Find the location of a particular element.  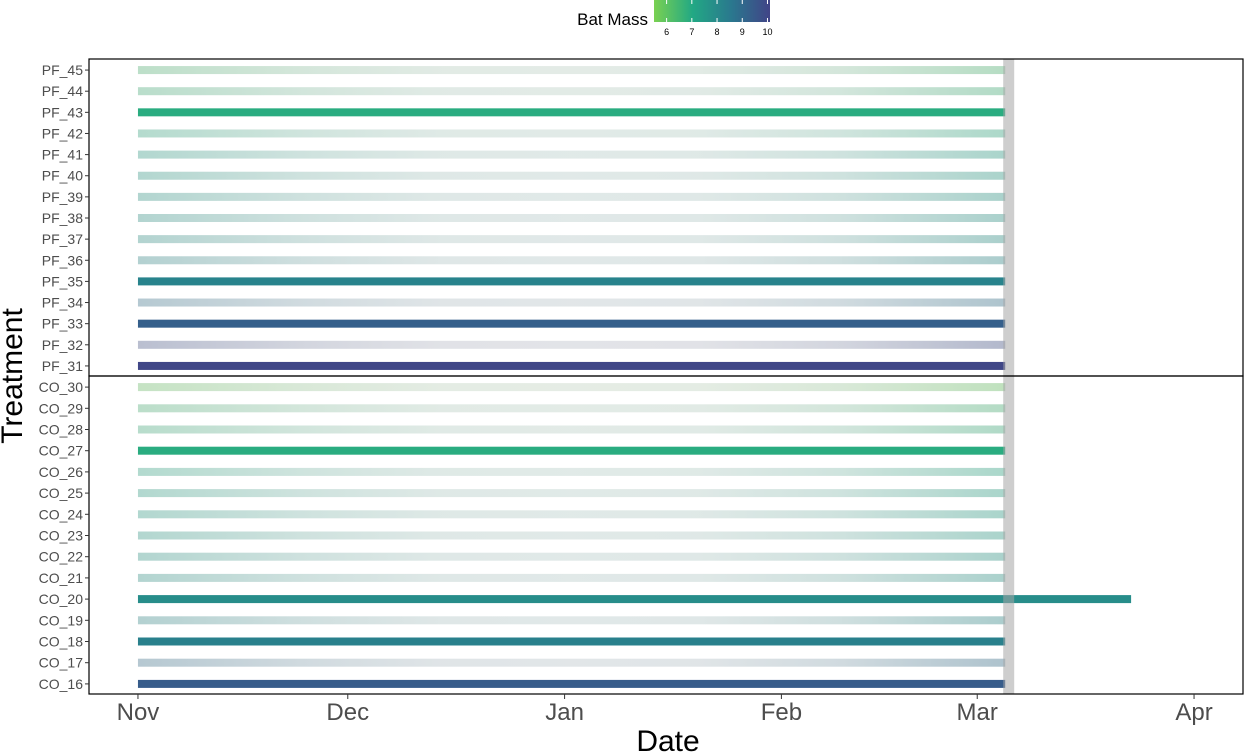

y-tick-label: PF_35 is located at coordinates (62, 281).